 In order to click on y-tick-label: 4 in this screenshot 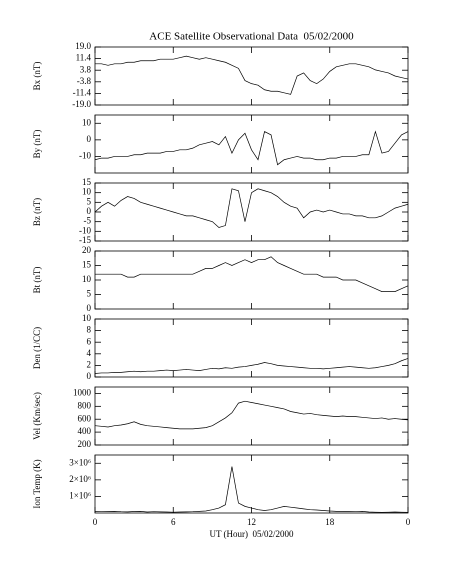, I will do `click(89, 353)`.